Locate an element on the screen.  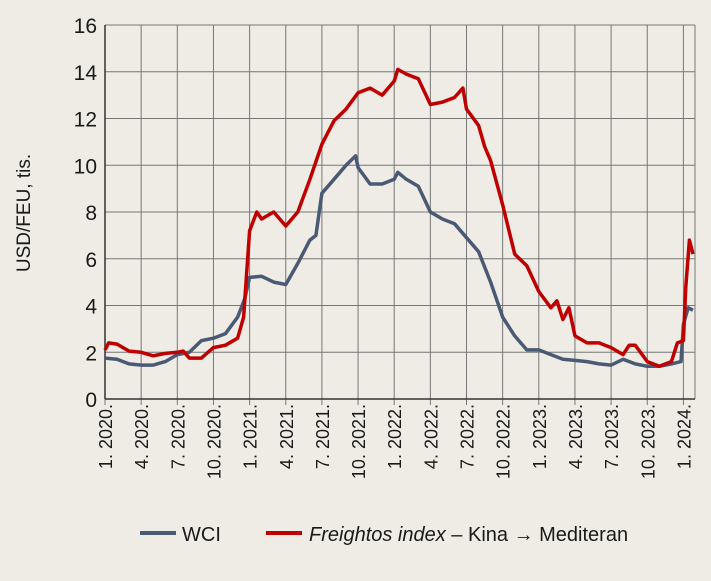
x-tick-label: 7. 2023. is located at coordinates (612, 436).